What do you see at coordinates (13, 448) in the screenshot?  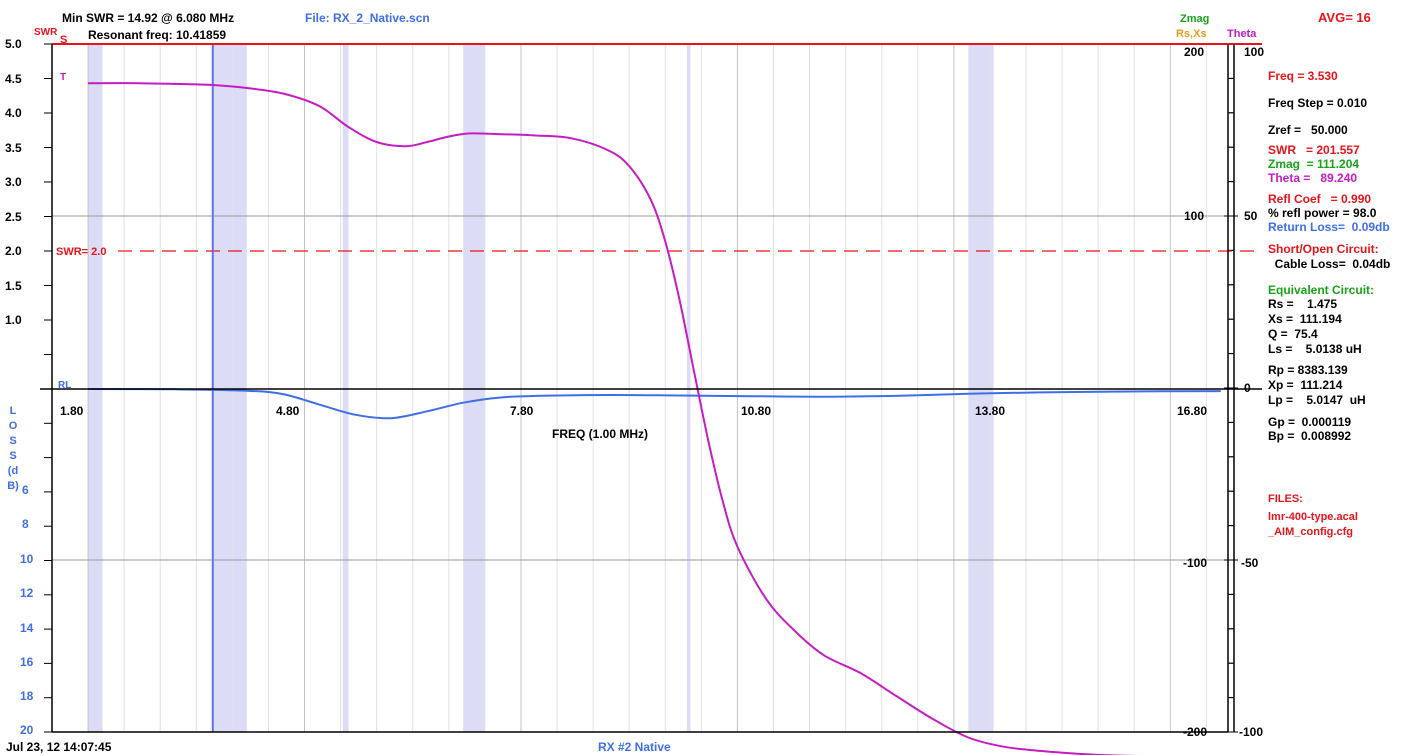 I see `loss-axis-label: LOSS (dB)` at bounding box center [13, 448].